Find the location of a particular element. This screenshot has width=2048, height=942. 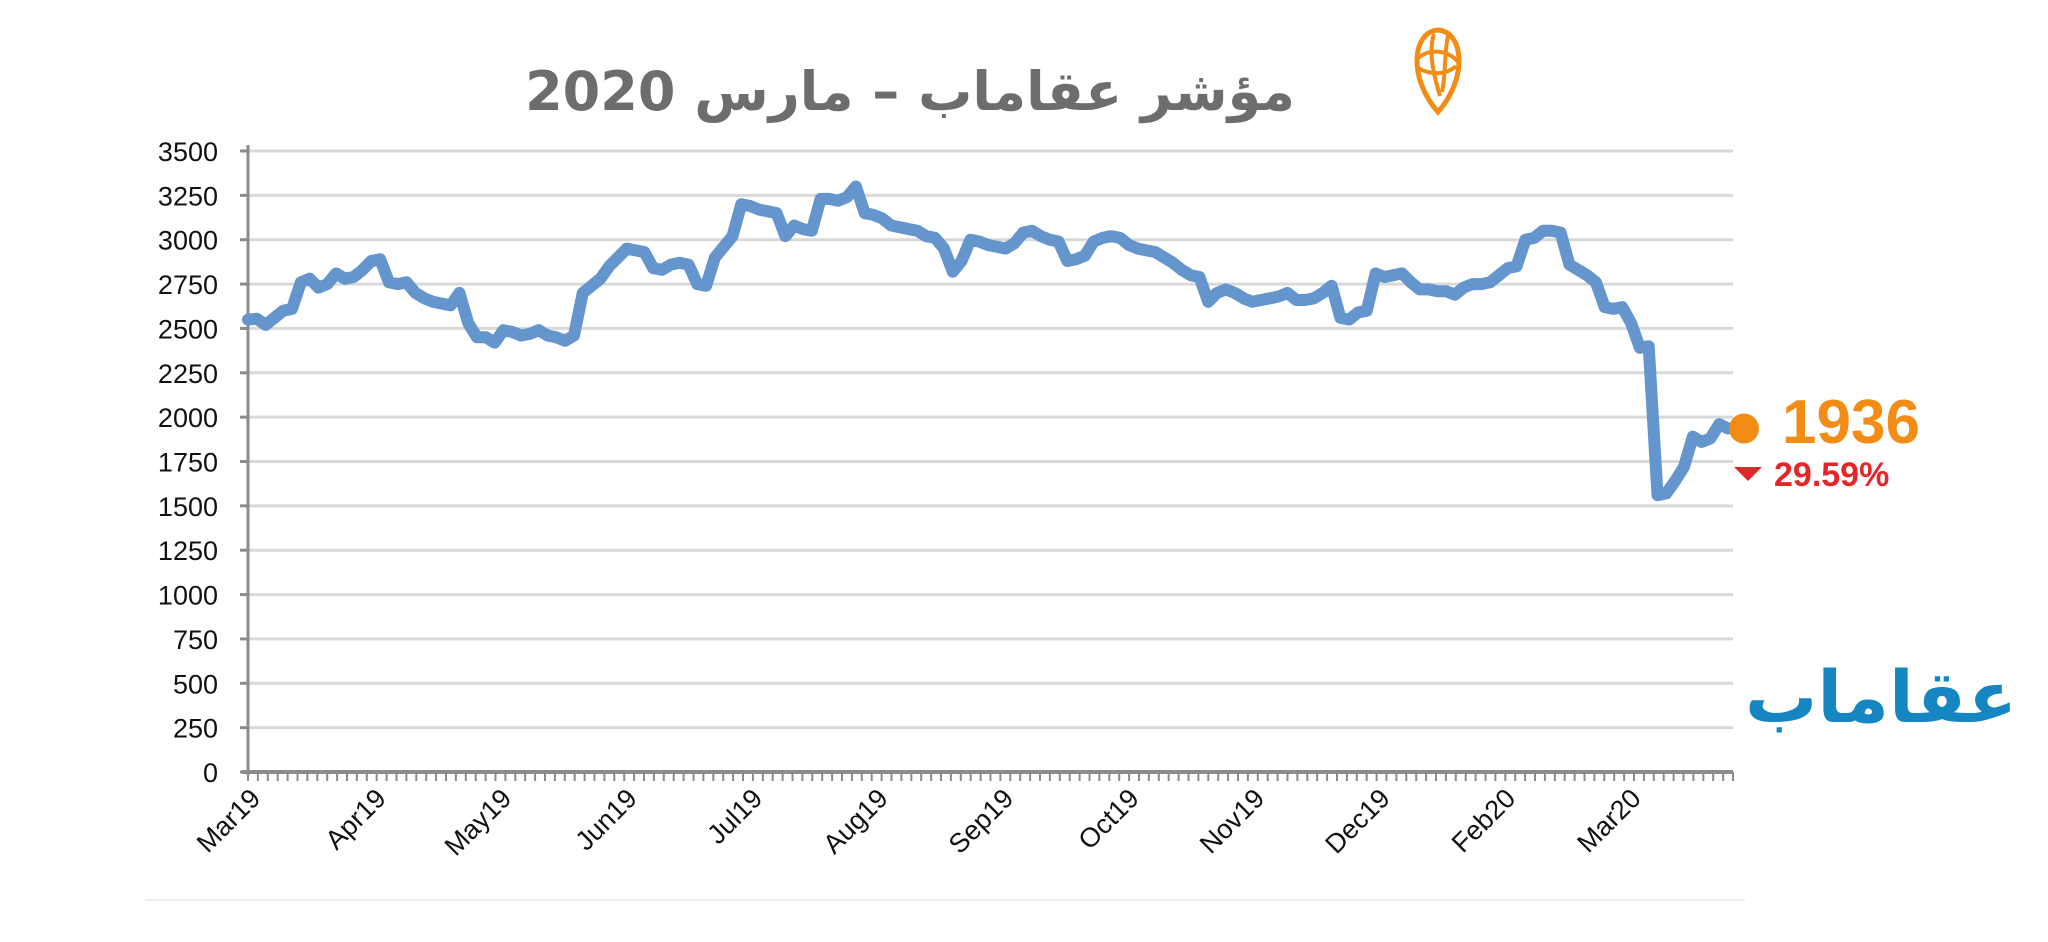

x-tick-label: May19 is located at coordinates (478, 822).